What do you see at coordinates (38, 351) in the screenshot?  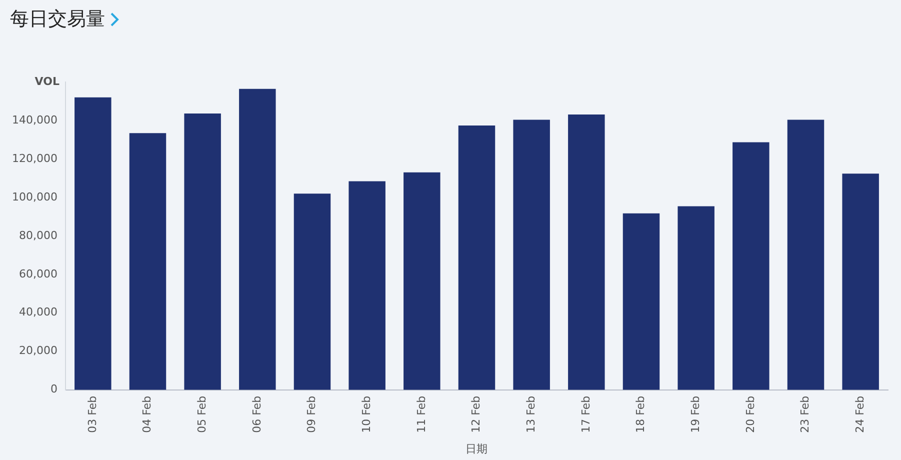 I see `y-tick-label: 20,000` at bounding box center [38, 351].